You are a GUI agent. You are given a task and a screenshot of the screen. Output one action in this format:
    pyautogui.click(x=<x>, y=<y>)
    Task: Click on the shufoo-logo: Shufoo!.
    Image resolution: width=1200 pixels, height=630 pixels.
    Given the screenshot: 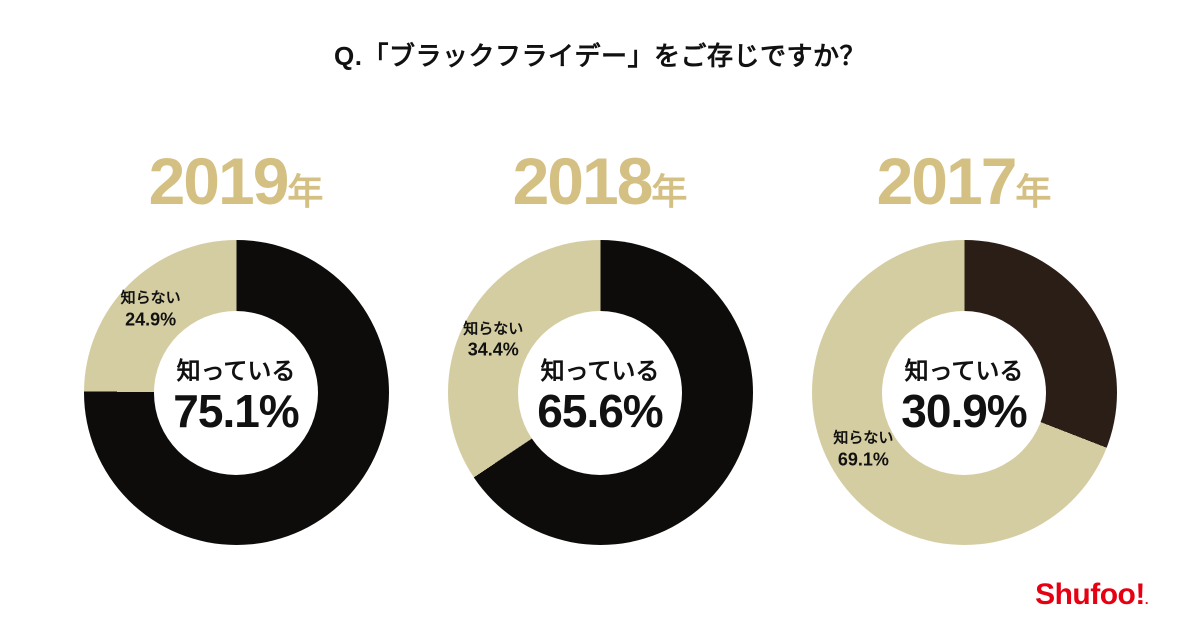 What is the action you would take?
    pyautogui.click(x=1091, y=595)
    